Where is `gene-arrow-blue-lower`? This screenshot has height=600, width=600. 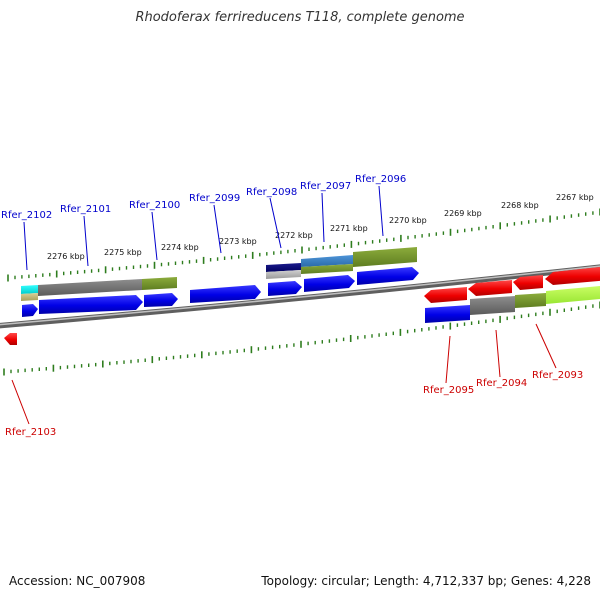 gene-arrow-blue-lower is located at coordinates (447, 314).